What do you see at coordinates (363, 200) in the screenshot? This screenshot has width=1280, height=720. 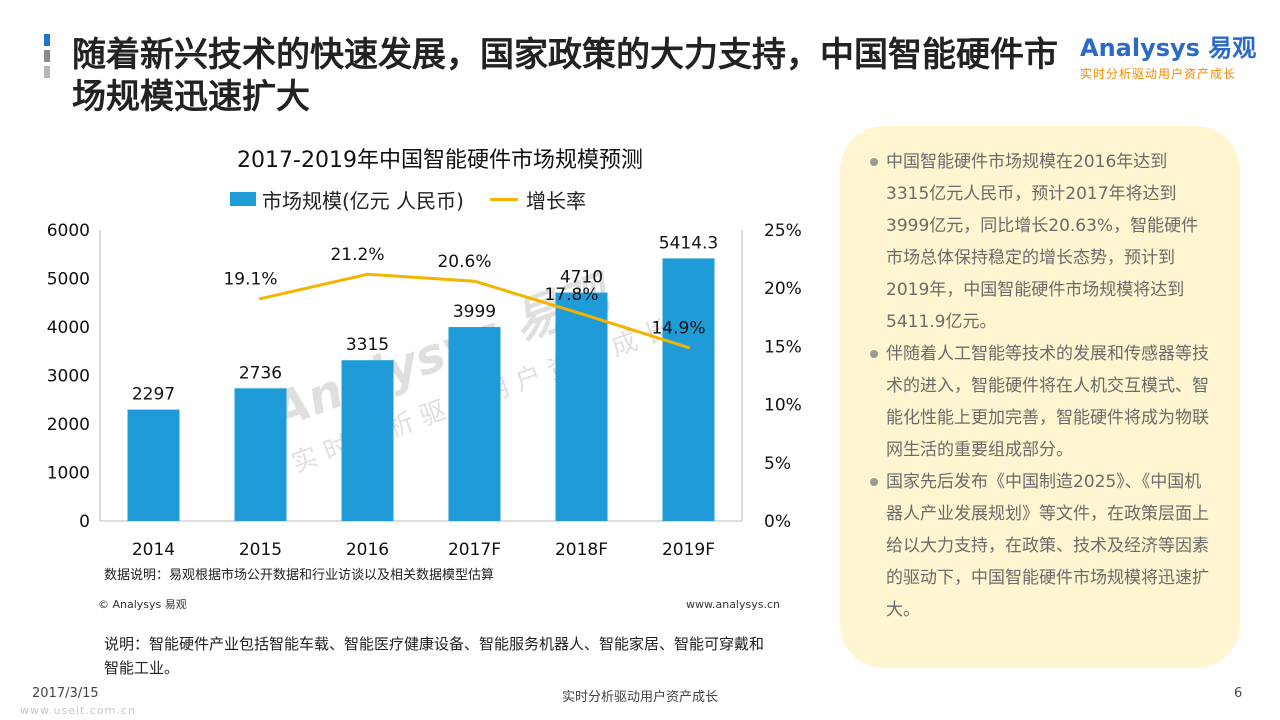 I see `legend-bar-label: 市场规模(亿元 人民币)` at bounding box center [363, 200].